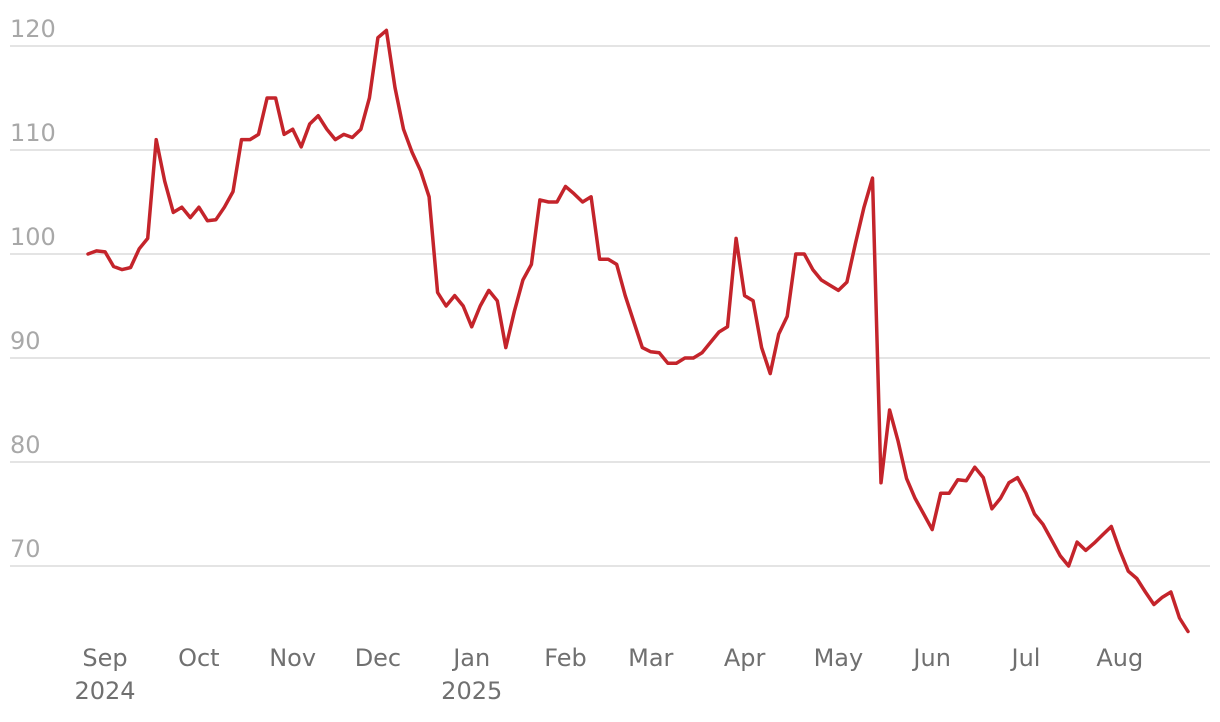  I want to click on y-tick-label: 100, so click(33, 237).